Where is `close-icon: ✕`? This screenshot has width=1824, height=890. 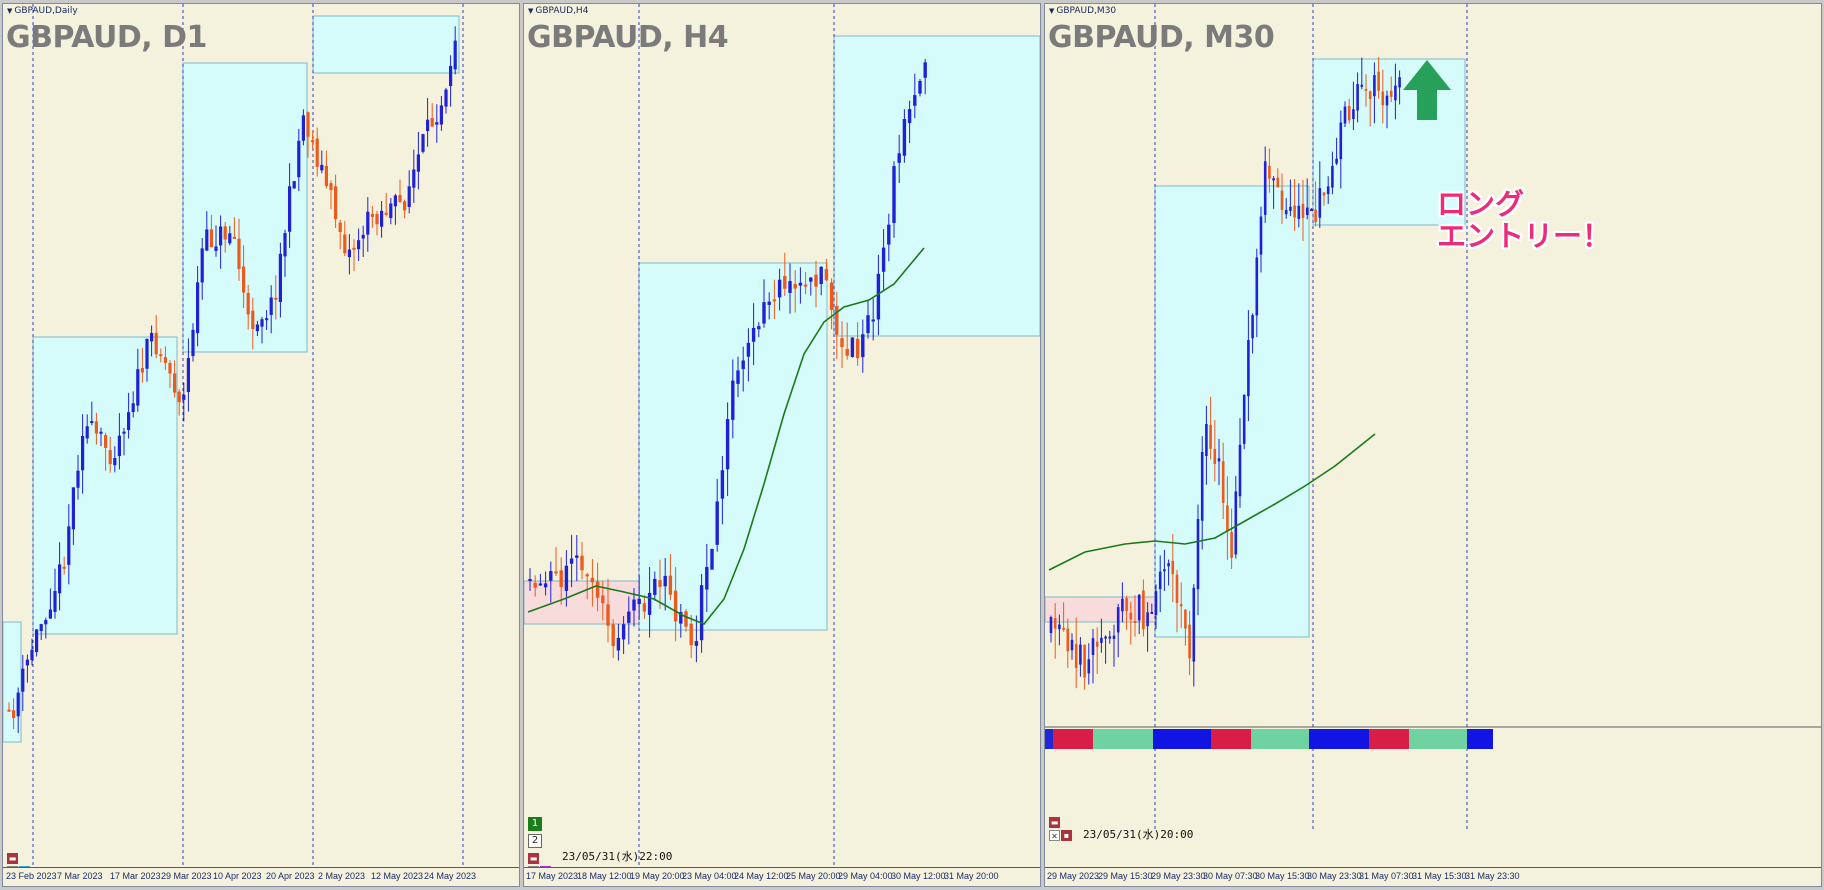
close-icon: ✕ is located at coordinates (1054, 835).